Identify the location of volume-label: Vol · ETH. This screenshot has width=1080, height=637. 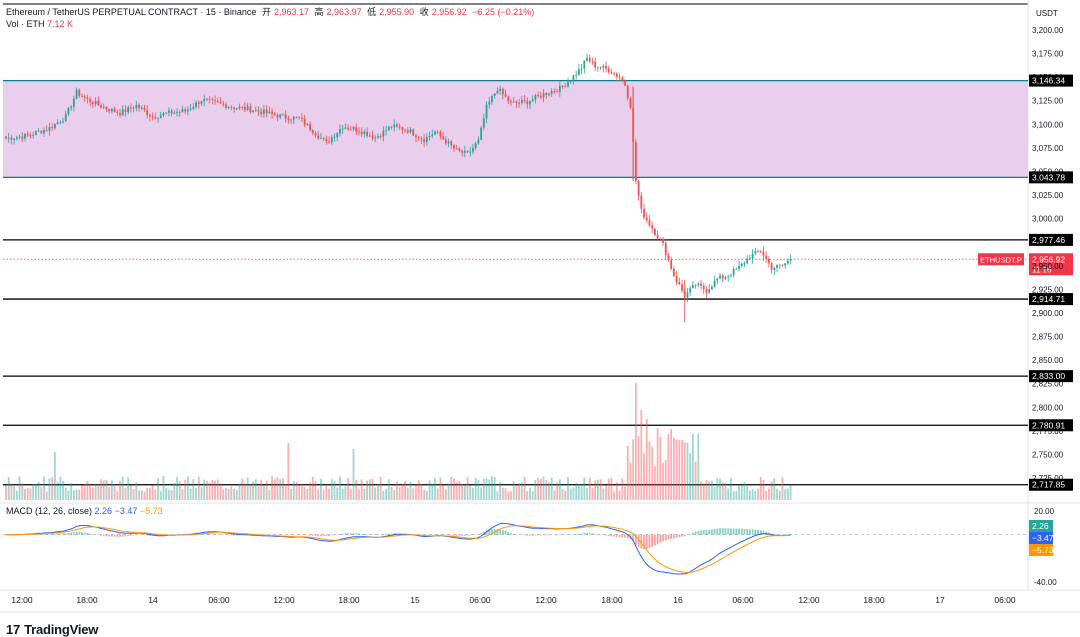
(25, 24).